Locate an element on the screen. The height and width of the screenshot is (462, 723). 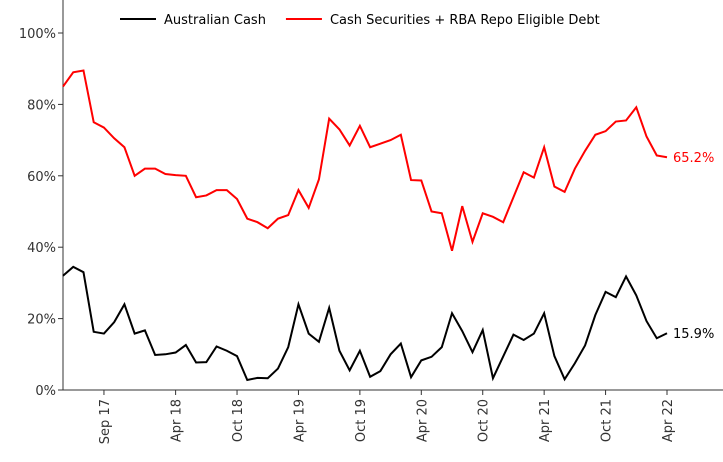
y-tick-label: 100% is located at coordinates (37, 34).